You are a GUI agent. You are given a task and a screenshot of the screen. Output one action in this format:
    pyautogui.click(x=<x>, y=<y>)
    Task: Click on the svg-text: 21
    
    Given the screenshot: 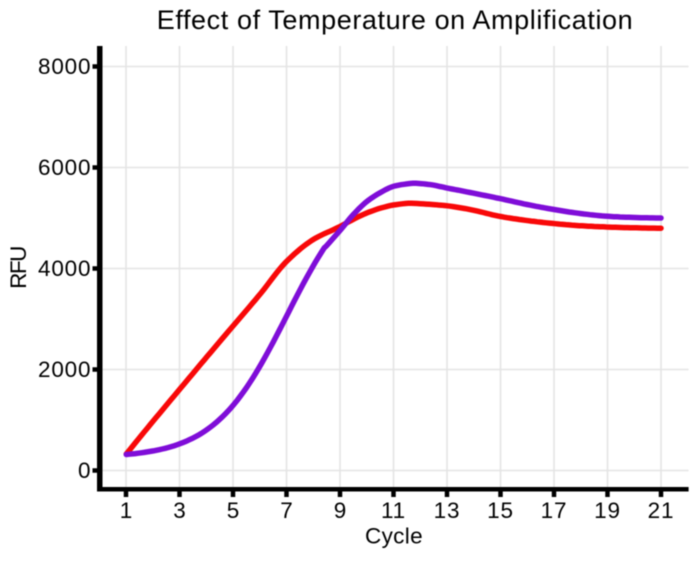 What is the action you would take?
    pyautogui.click(x=661, y=510)
    